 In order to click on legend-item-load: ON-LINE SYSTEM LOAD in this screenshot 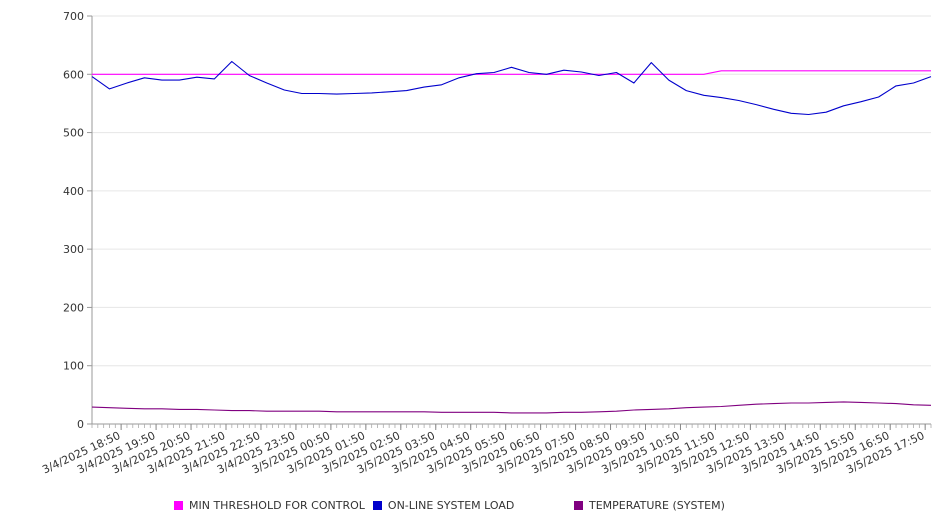, I will do `click(443, 505)`.